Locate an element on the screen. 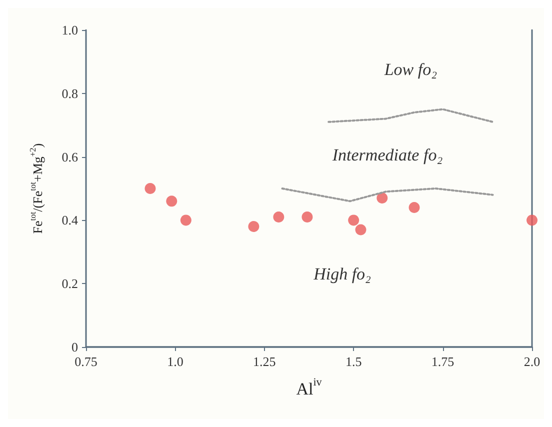  y-tick-label: 0.2 is located at coordinates (70, 284).